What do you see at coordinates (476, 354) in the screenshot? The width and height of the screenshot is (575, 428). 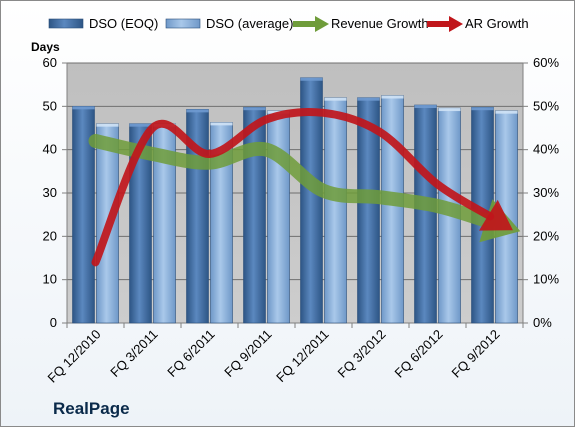 I see `x-tick-label: FQ 9/2012` at bounding box center [476, 354].